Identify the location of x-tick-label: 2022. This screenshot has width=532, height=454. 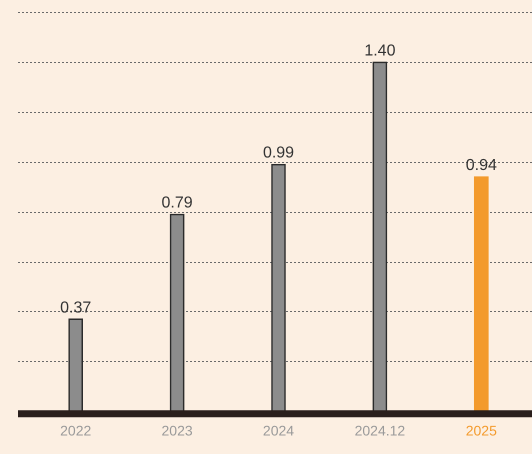
(76, 430).